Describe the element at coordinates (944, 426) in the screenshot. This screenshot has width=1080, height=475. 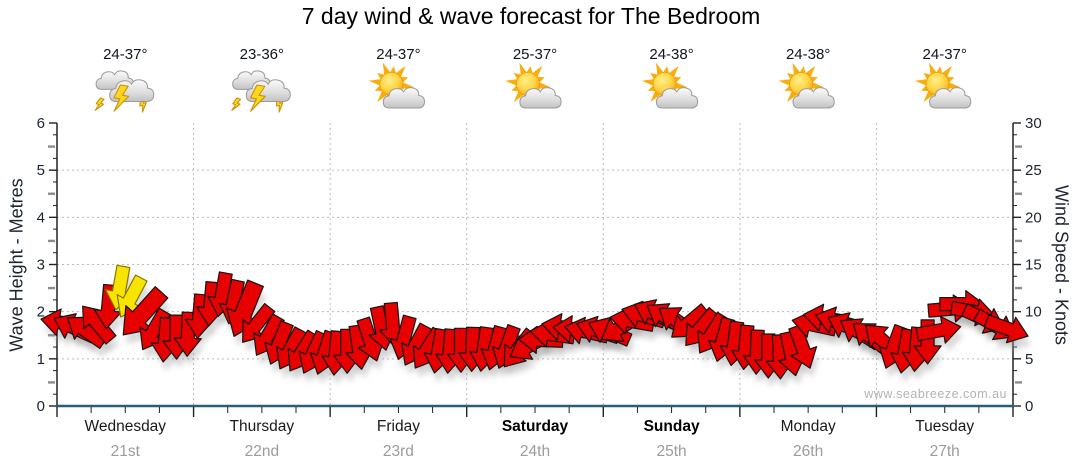
I see `day-name-label: Tuesday` at that location.